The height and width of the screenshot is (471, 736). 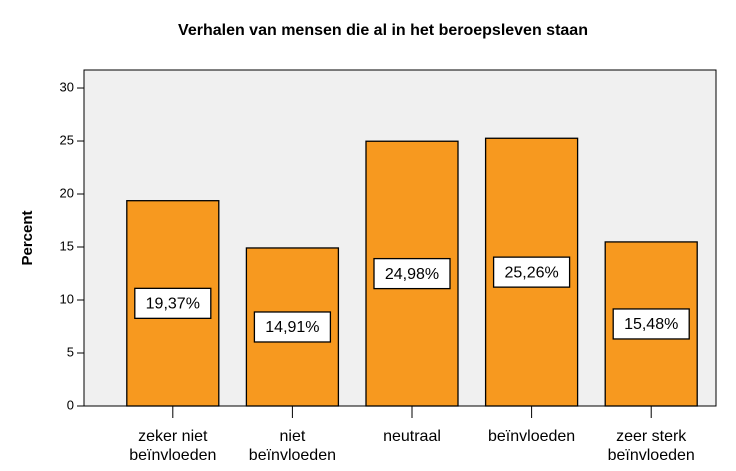 I want to click on y-tick-label: 0, so click(x=70, y=404).